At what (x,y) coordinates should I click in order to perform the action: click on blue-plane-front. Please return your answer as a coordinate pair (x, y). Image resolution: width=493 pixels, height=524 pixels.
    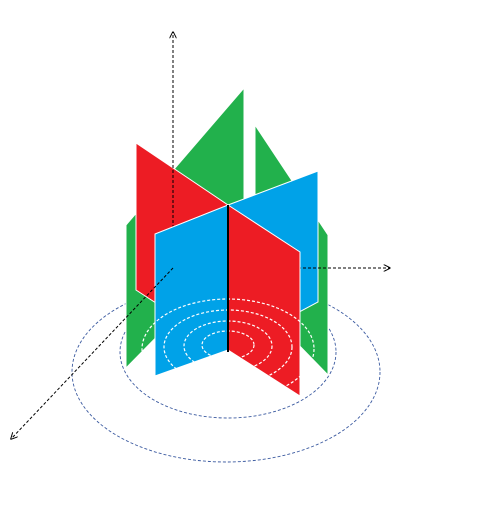
    Looking at the image, I should click on (191, 290).